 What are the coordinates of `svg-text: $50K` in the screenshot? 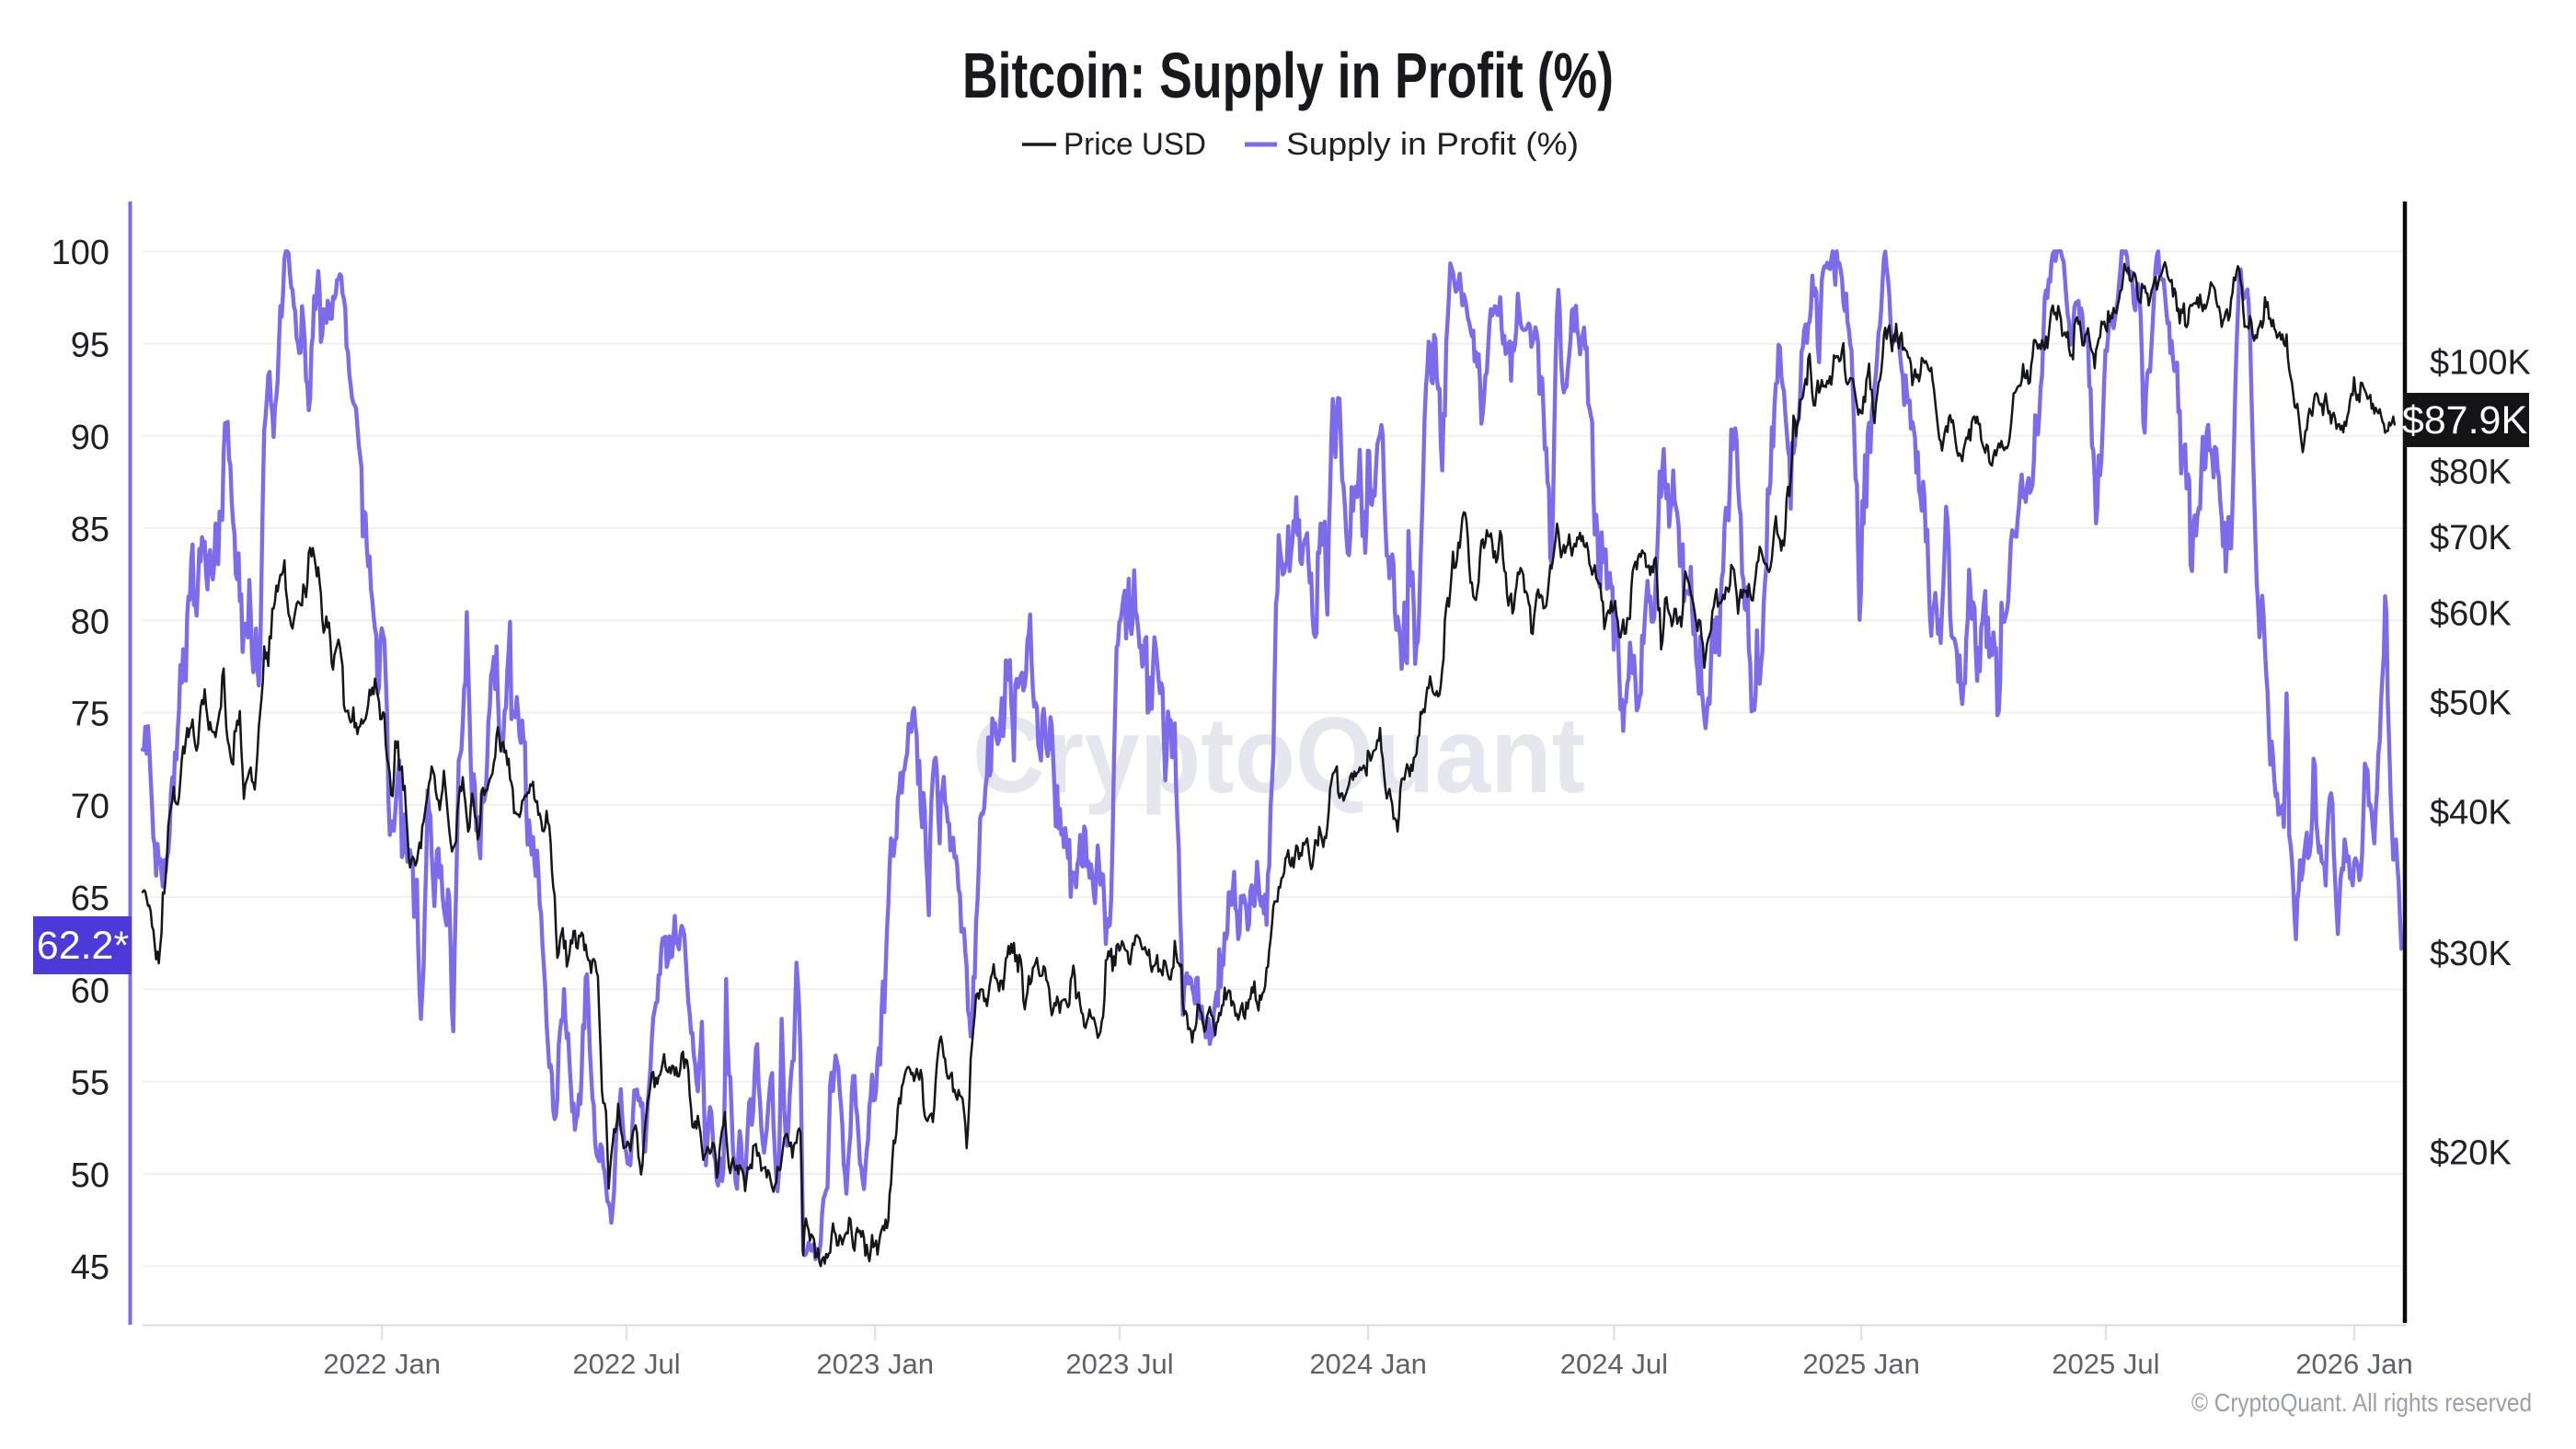 It's located at (2471, 703).